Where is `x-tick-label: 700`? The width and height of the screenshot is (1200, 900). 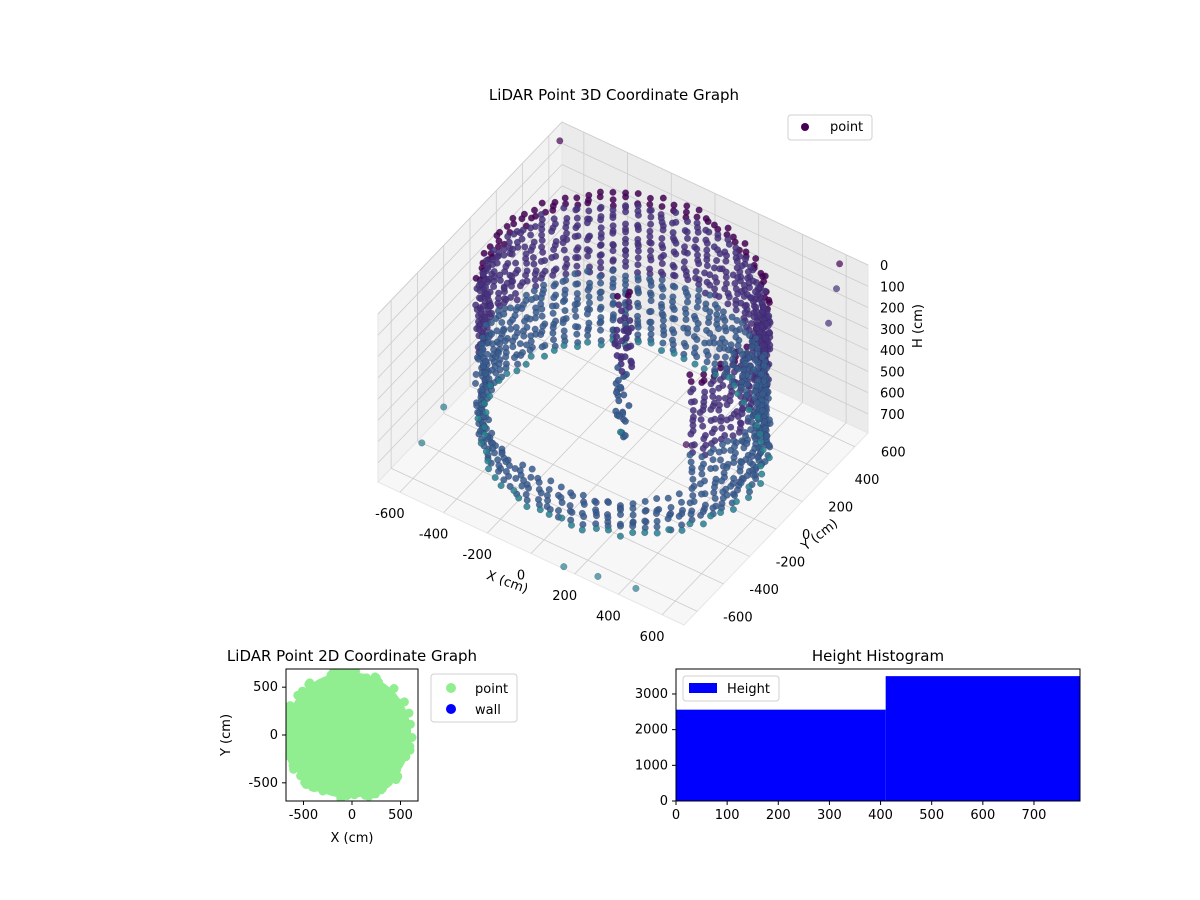 x-tick-label: 700 is located at coordinates (1034, 815).